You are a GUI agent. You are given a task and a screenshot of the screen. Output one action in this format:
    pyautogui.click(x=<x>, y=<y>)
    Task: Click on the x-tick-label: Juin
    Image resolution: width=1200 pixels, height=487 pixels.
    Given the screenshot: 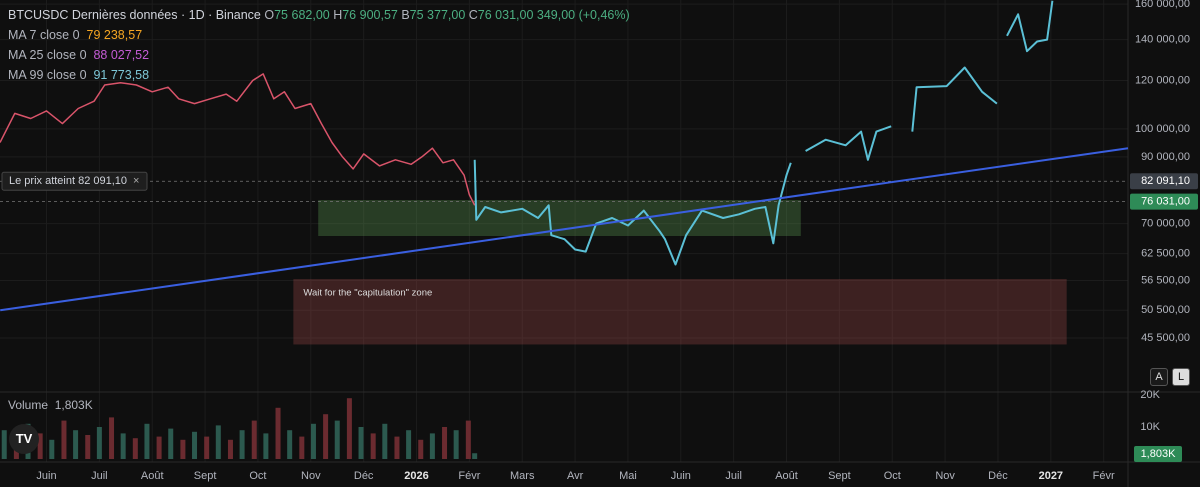 What is the action you would take?
    pyautogui.click(x=46, y=476)
    